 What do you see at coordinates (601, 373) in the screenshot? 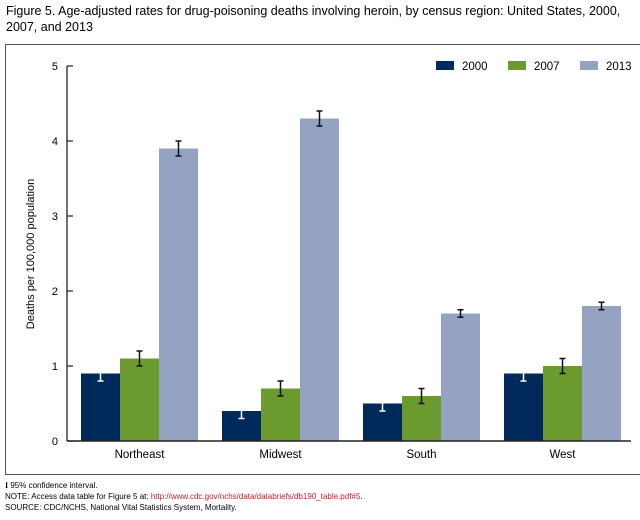
I see `bar-2013-west` at bounding box center [601, 373].